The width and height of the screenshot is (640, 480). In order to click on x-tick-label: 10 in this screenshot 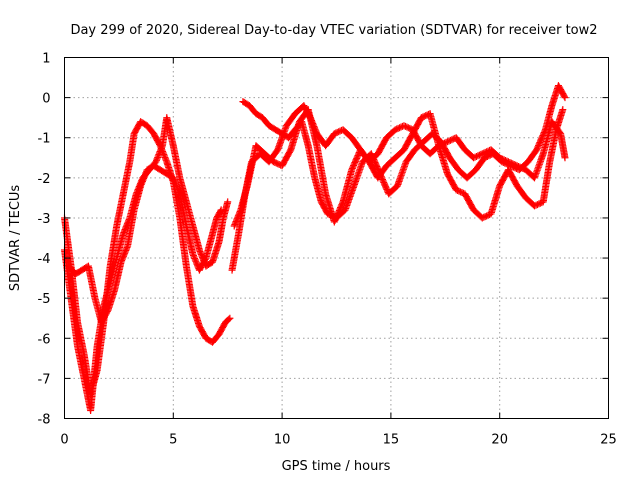, I will do `click(282, 440)`.